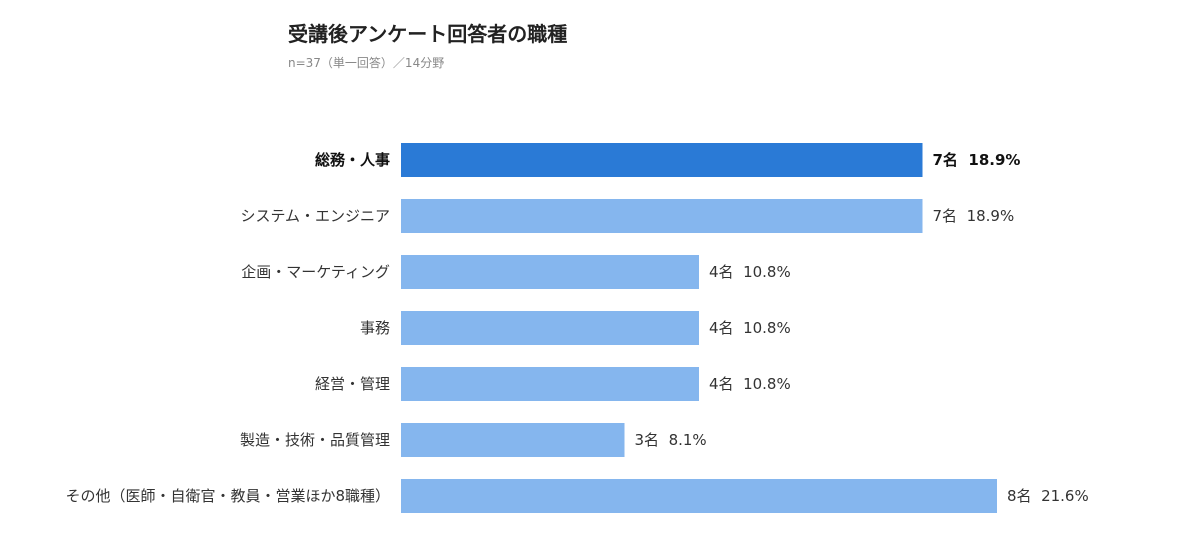  I want to click on value-label: 3名 8.1%, so click(671, 440).